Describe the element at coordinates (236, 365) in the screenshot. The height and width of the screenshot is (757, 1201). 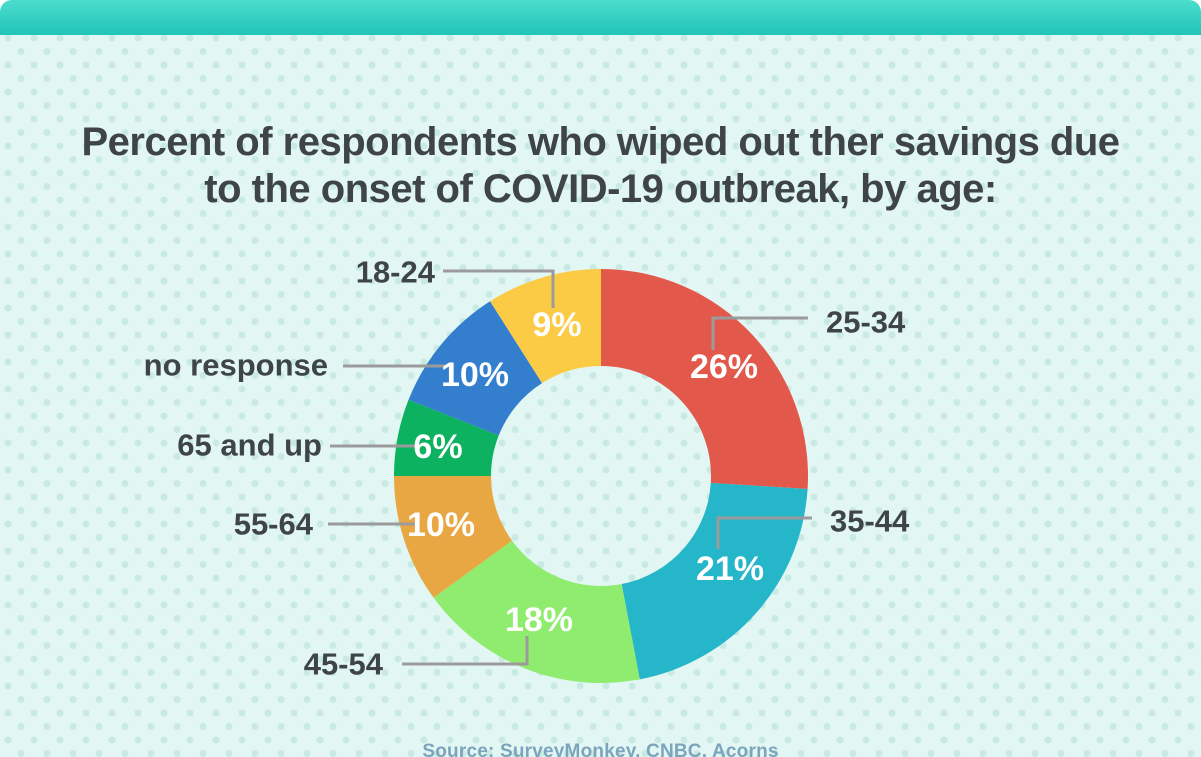
I see `slice-label-no-response: no response` at that location.